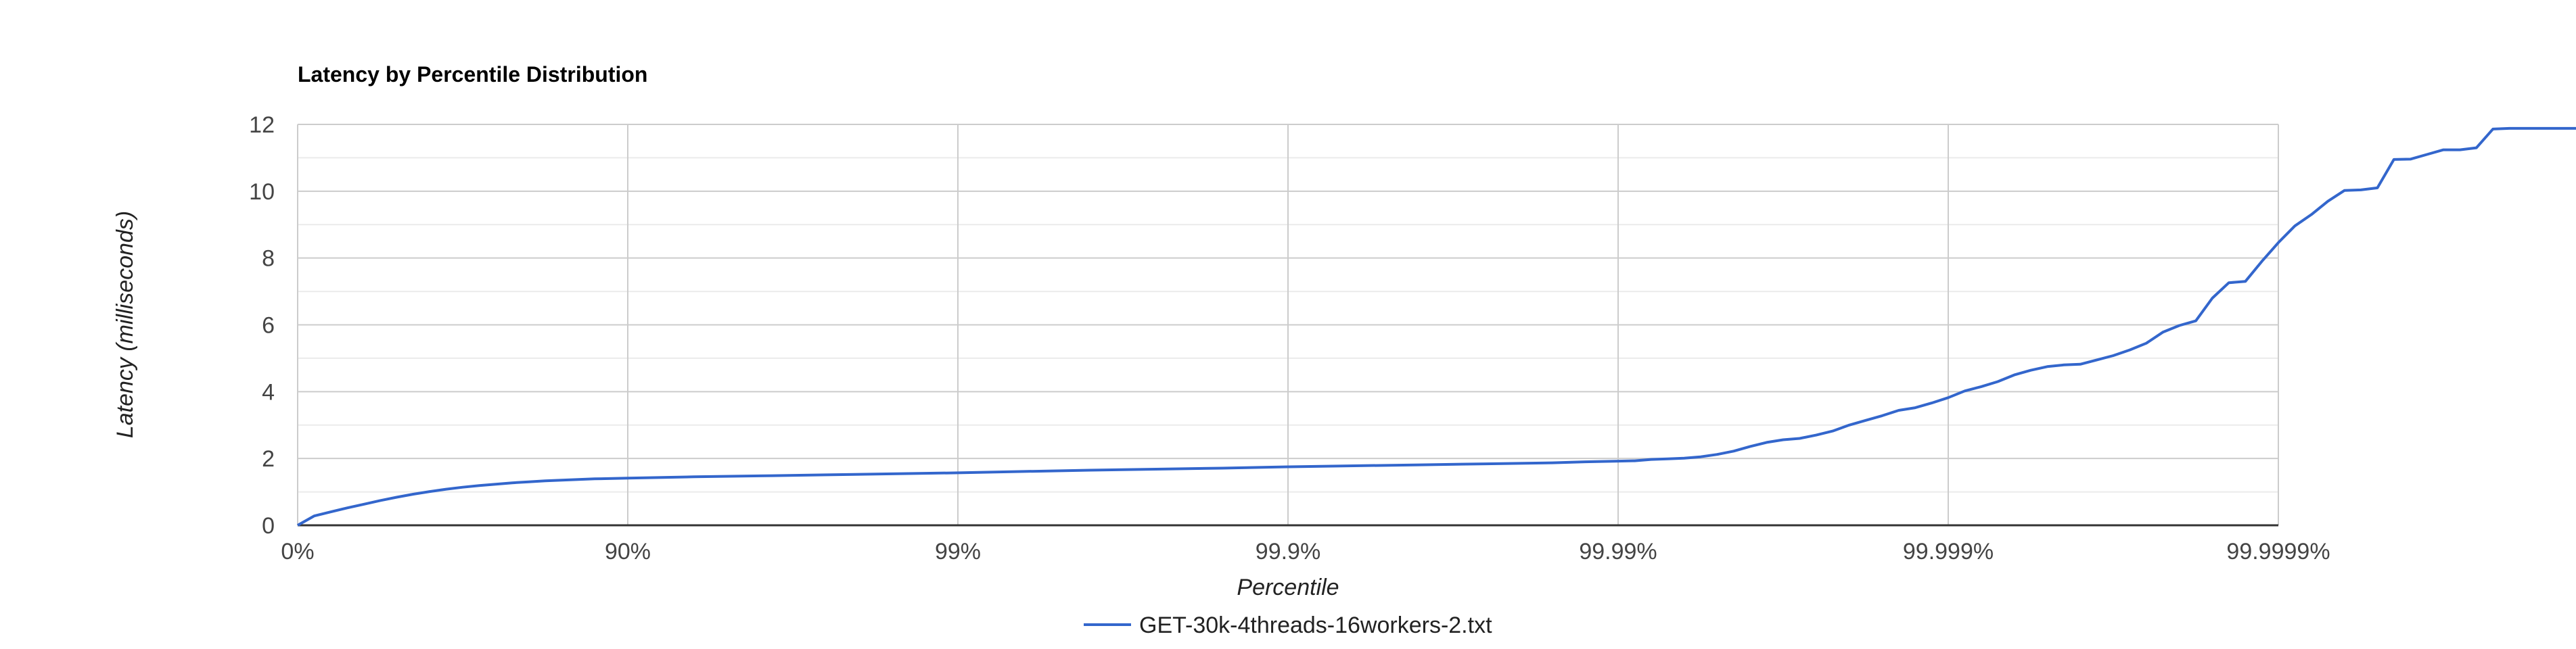 The height and width of the screenshot is (649, 2576). Describe the element at coordinates (1618, 551) in the screenshot. I see `x-tick-label: 99.99%` at that location.